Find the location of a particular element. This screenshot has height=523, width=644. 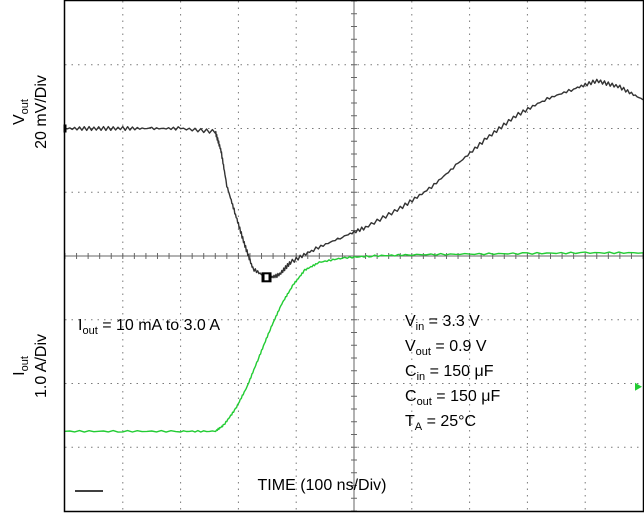

iout-axis-label: Iout is located at coordinates (21, 366).